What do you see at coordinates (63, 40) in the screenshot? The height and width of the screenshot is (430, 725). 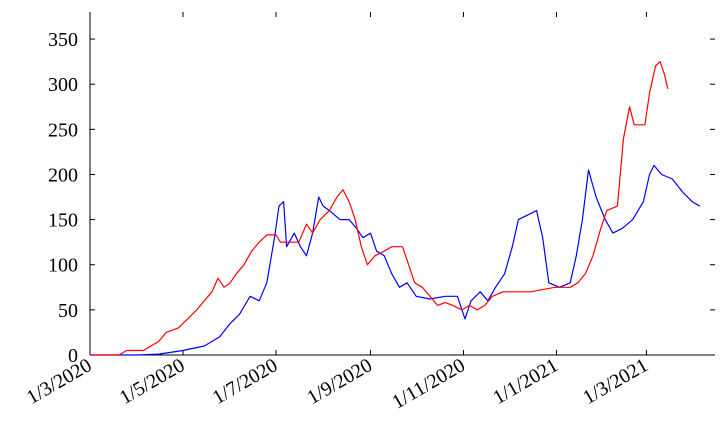 I see `y-tick-label: 350` at bounding box center [63, 40].